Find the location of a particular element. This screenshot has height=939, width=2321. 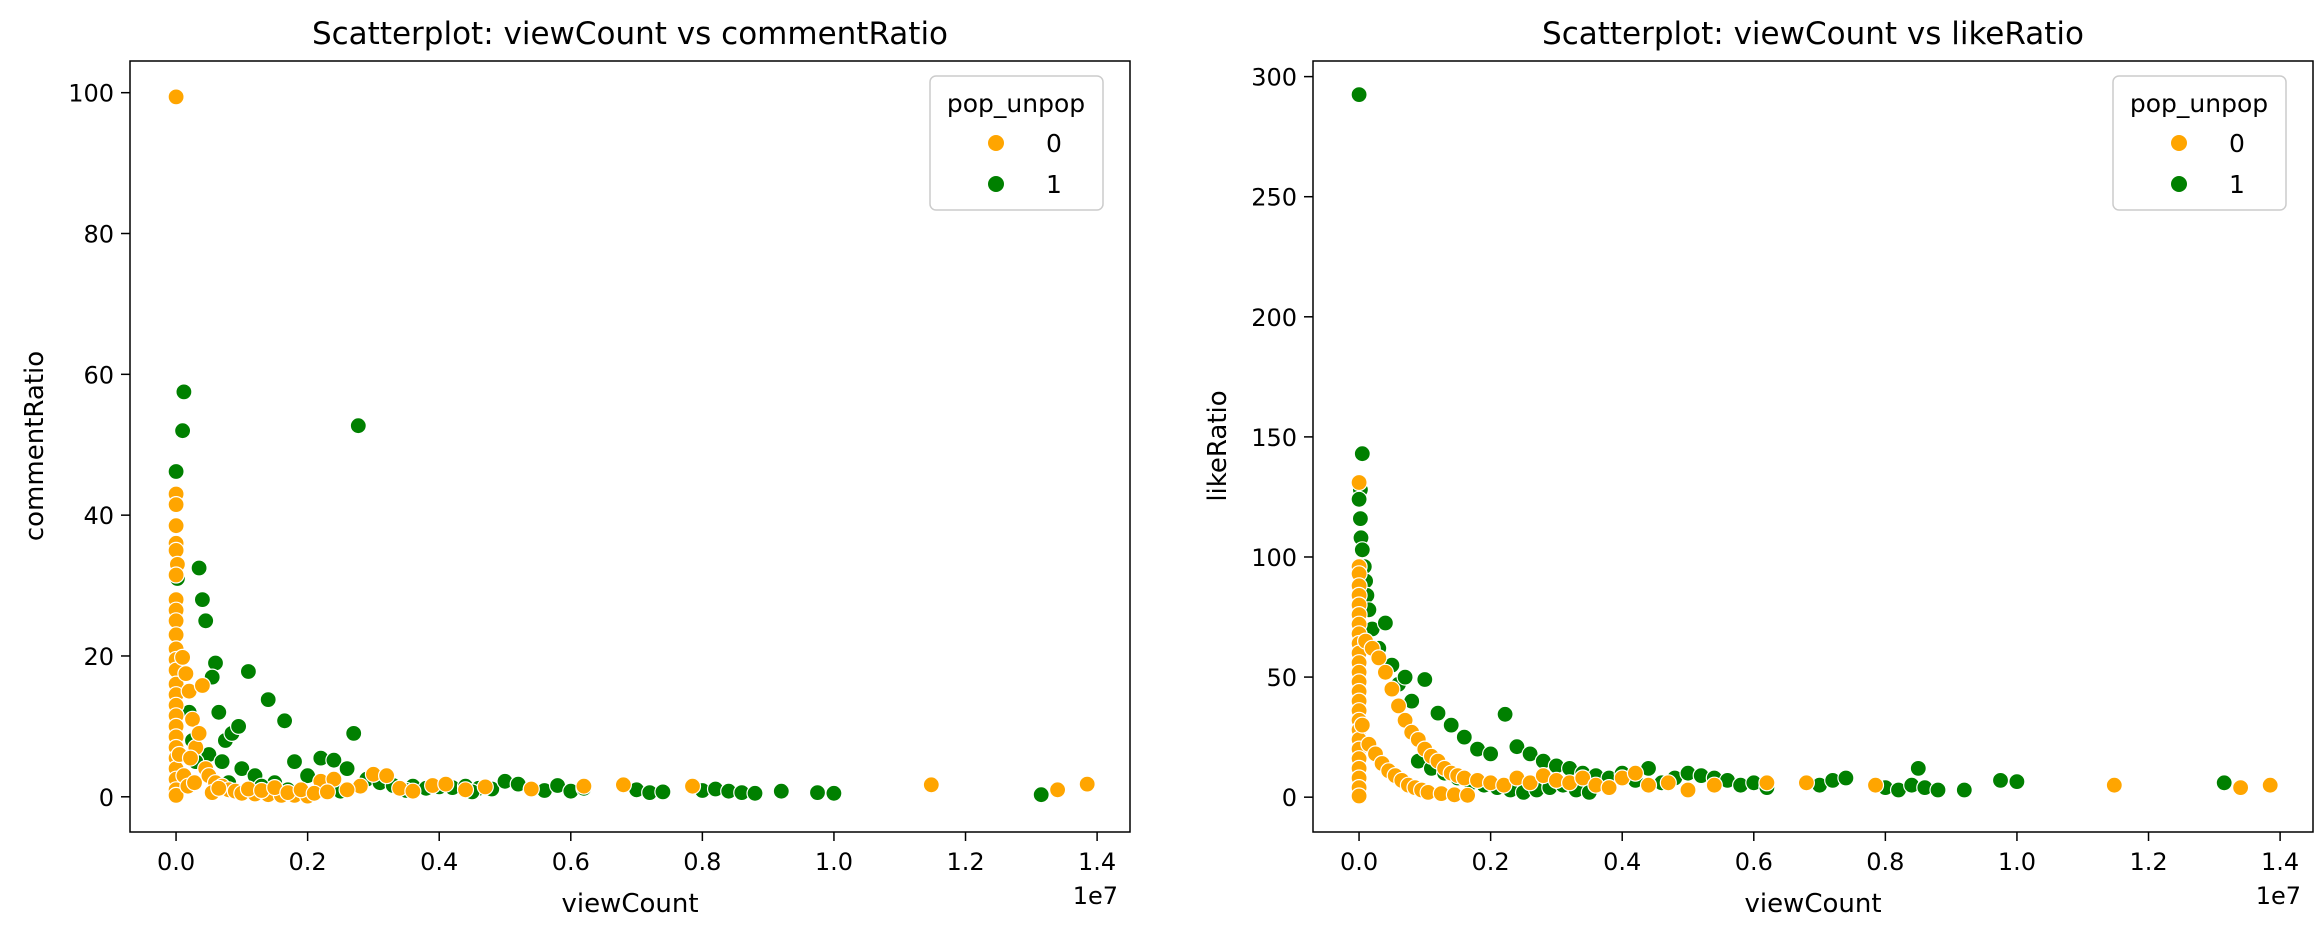

y-tick-label: 300 is located at coordinates (1274, 78).